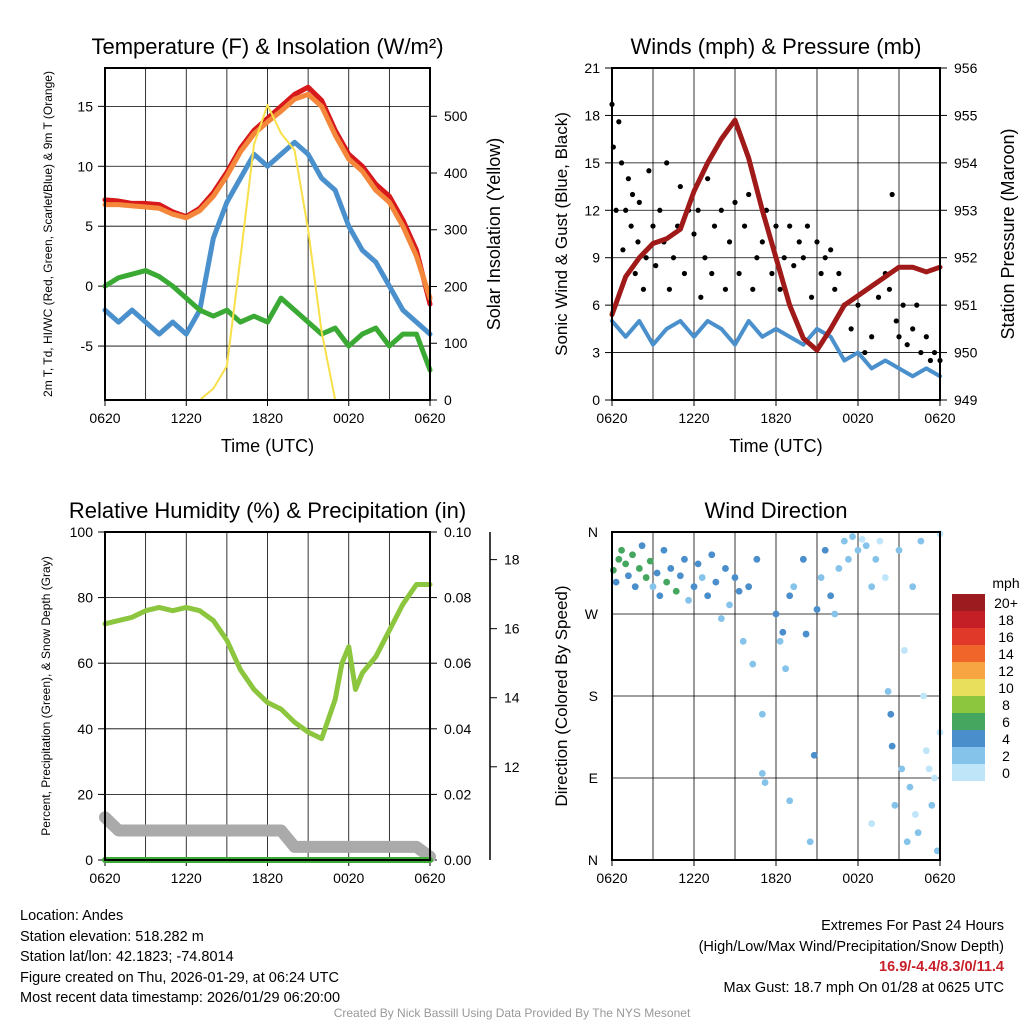 The height and width of the screenshot is (1024, 1024). What do you see at coordinates (1006, 671) in the screenshot?
I see `colorbar-label: 12` at bounding box center [1006, 671].